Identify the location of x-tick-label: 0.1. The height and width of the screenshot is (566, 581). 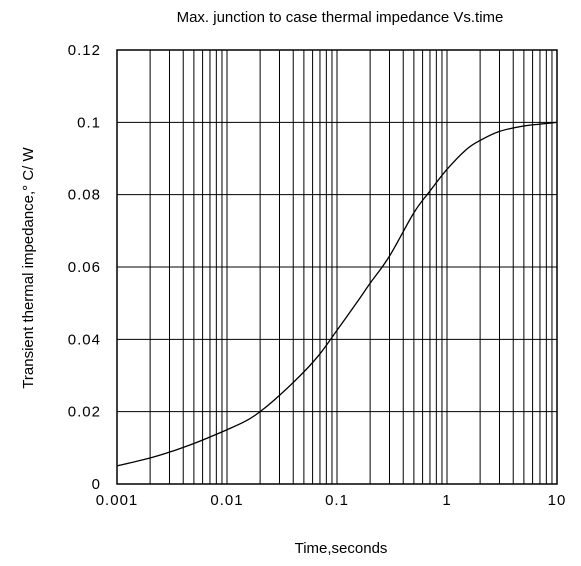
(337, 500).